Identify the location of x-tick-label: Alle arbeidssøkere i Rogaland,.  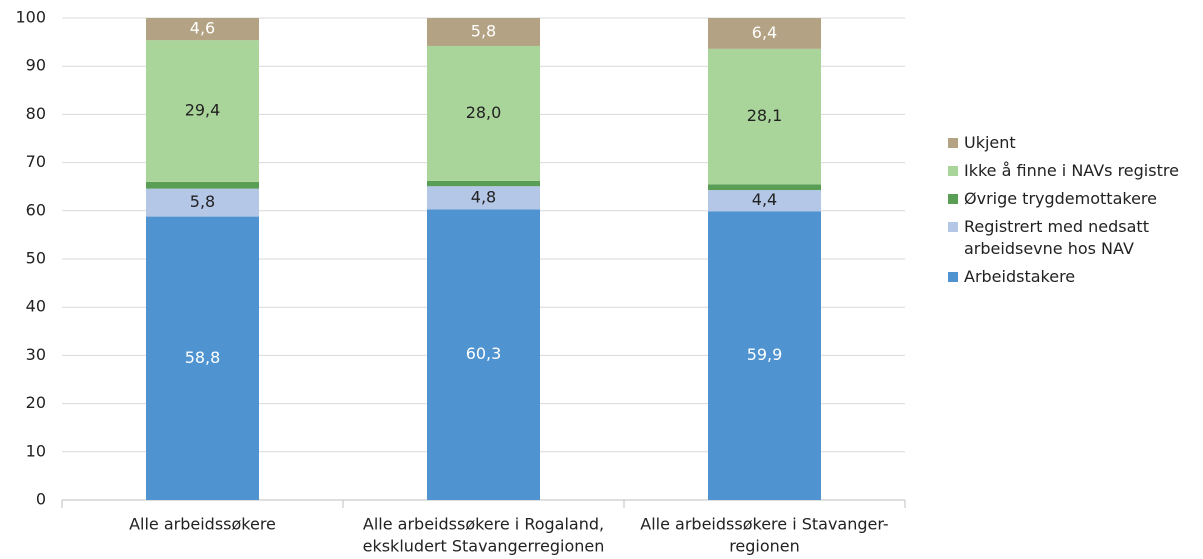
(483, 524).